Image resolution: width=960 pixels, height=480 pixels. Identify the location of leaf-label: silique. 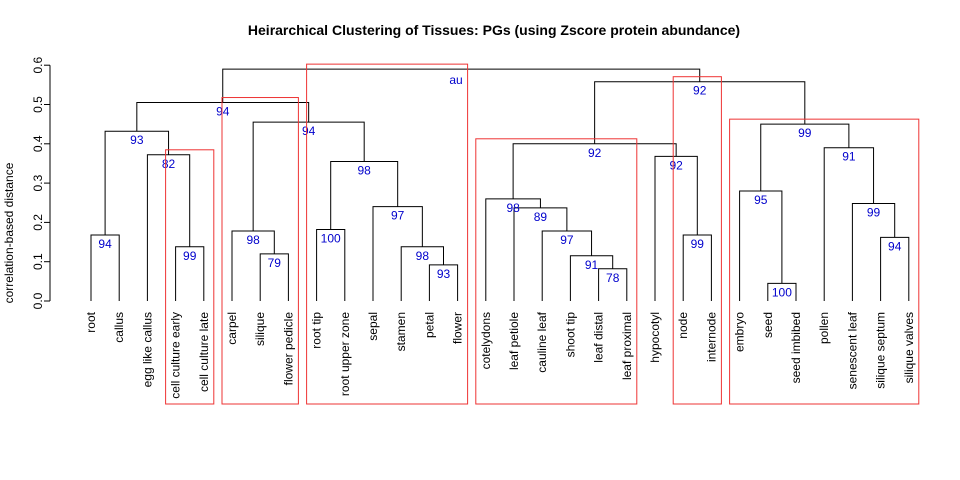
(260, 329).